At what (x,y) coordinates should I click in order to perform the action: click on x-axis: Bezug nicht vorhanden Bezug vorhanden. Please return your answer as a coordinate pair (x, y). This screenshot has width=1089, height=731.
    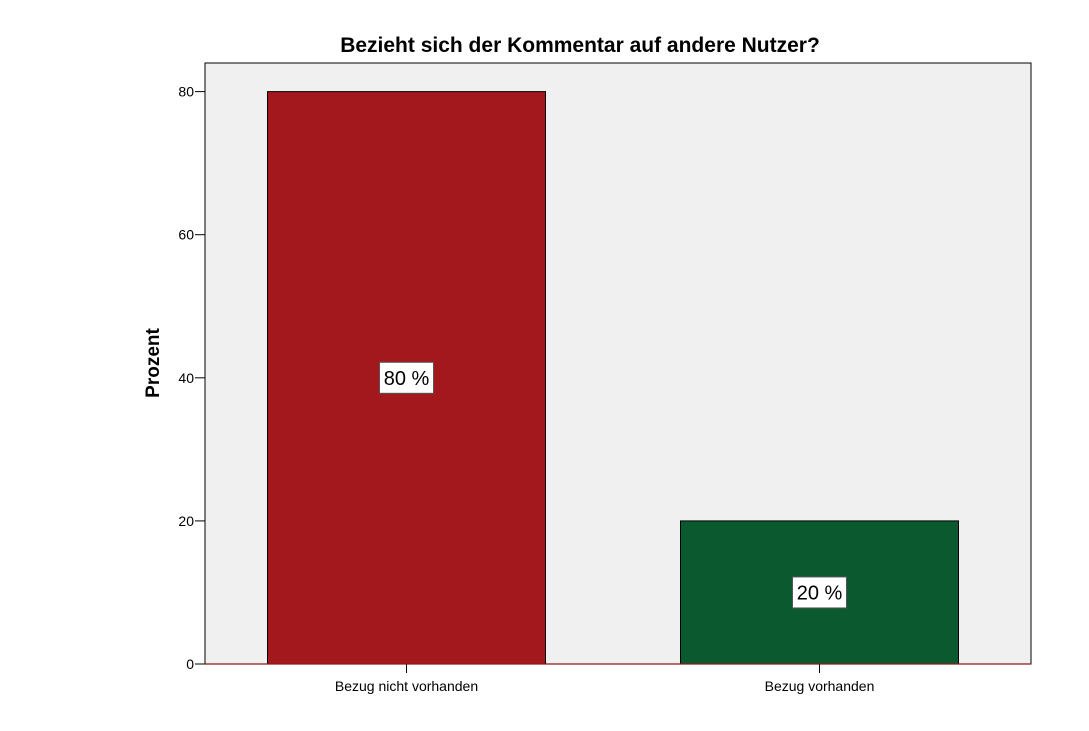
    Looking at the image, I should click on (618, 678).